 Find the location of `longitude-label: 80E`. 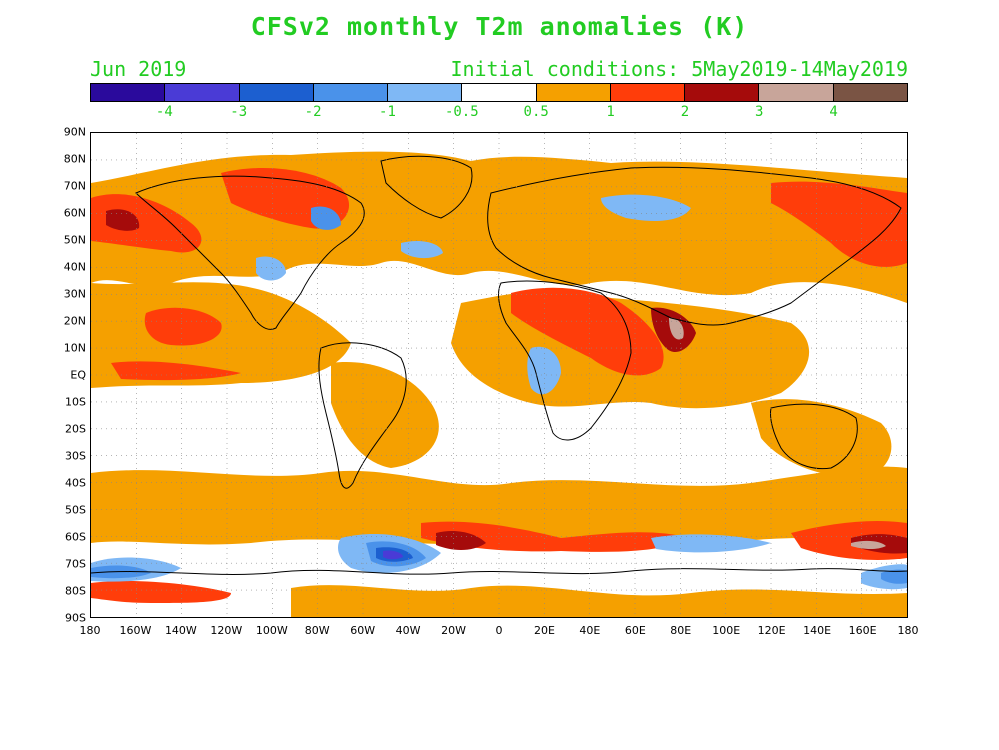

longitude-label: 80E is located at coordinates (681, 630).